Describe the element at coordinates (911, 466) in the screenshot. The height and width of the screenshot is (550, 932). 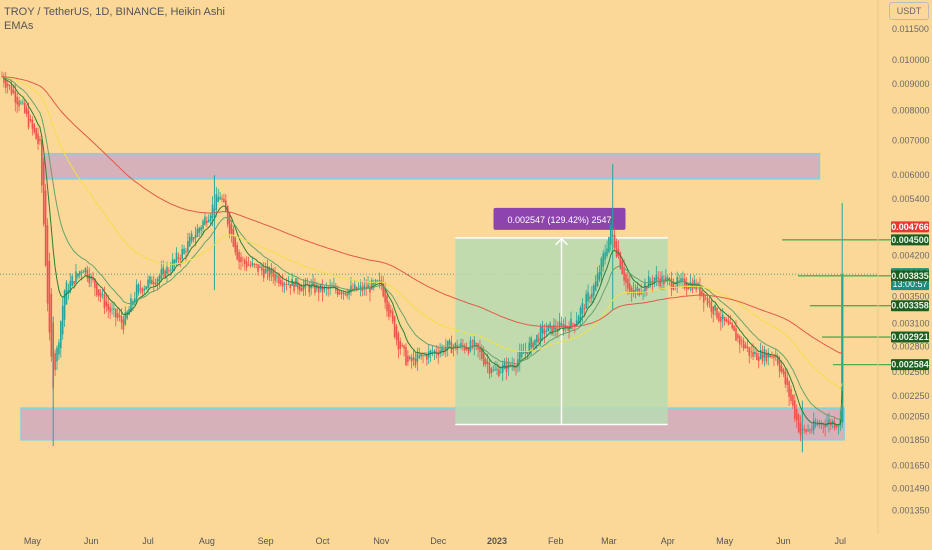
I see `y-tick-label: 0.001650` at that location.